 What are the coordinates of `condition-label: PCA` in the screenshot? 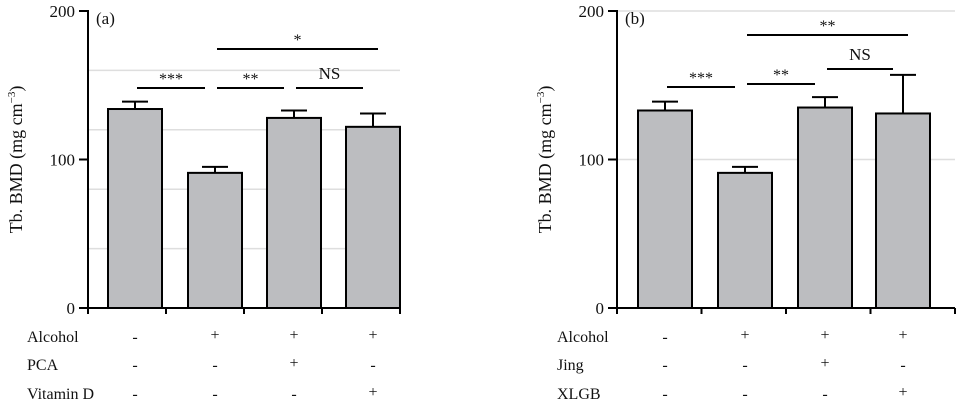 It's located at (43, 365).